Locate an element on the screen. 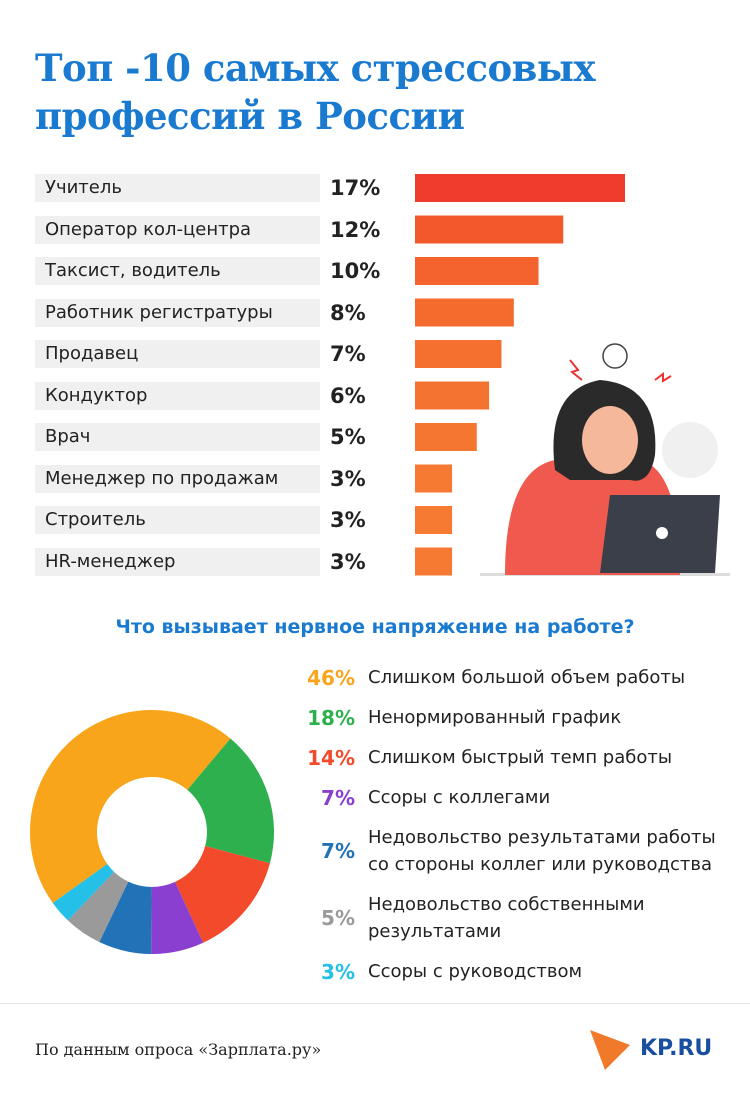 This screenshot has height=1098, width=750. legend-entry: 7% Ссоры с коллегами is located at coordinates (501, 797).